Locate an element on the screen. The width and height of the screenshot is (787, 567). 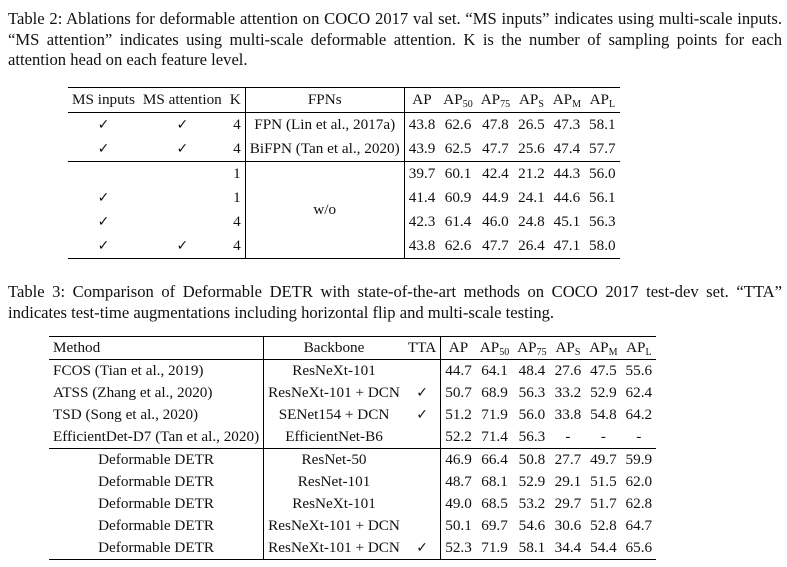
cell-ms-attention is located at coordinates (182, 174).